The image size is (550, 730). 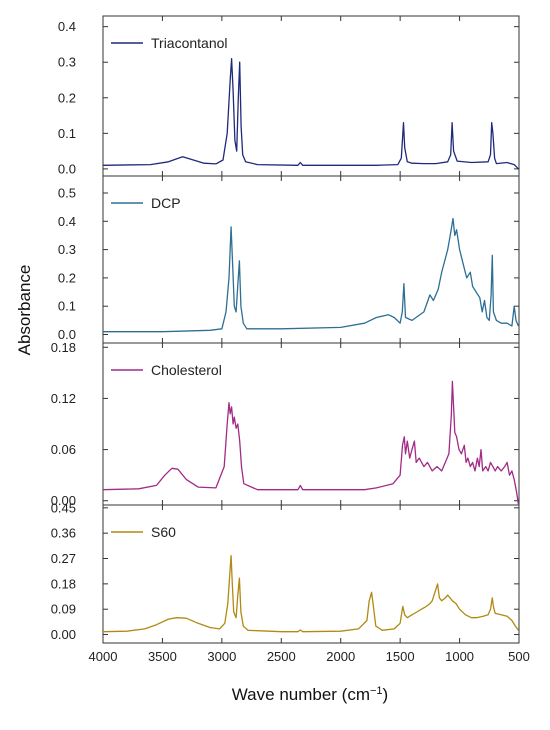 I want to click on y-tick-label: 0.5, so click(x=67, y=192).